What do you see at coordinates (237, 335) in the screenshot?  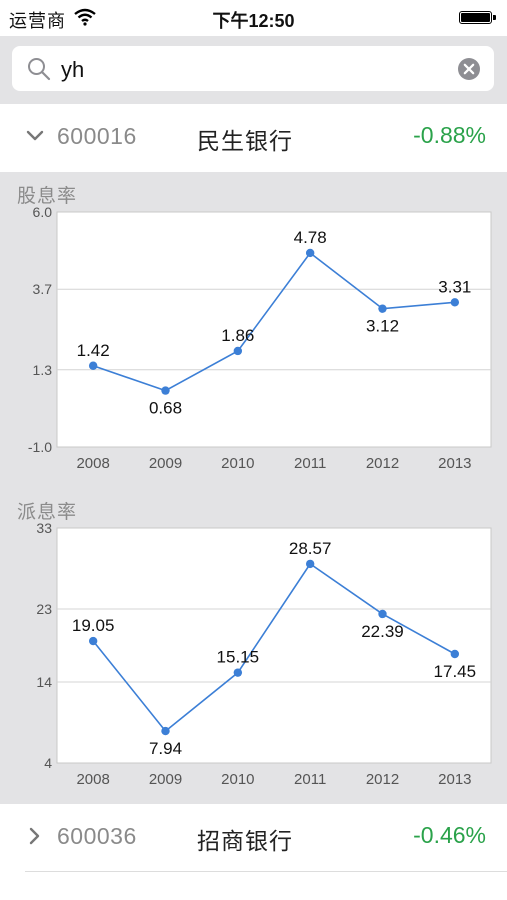 I see `data-label: 1.86` at bounding box center [237, 335].